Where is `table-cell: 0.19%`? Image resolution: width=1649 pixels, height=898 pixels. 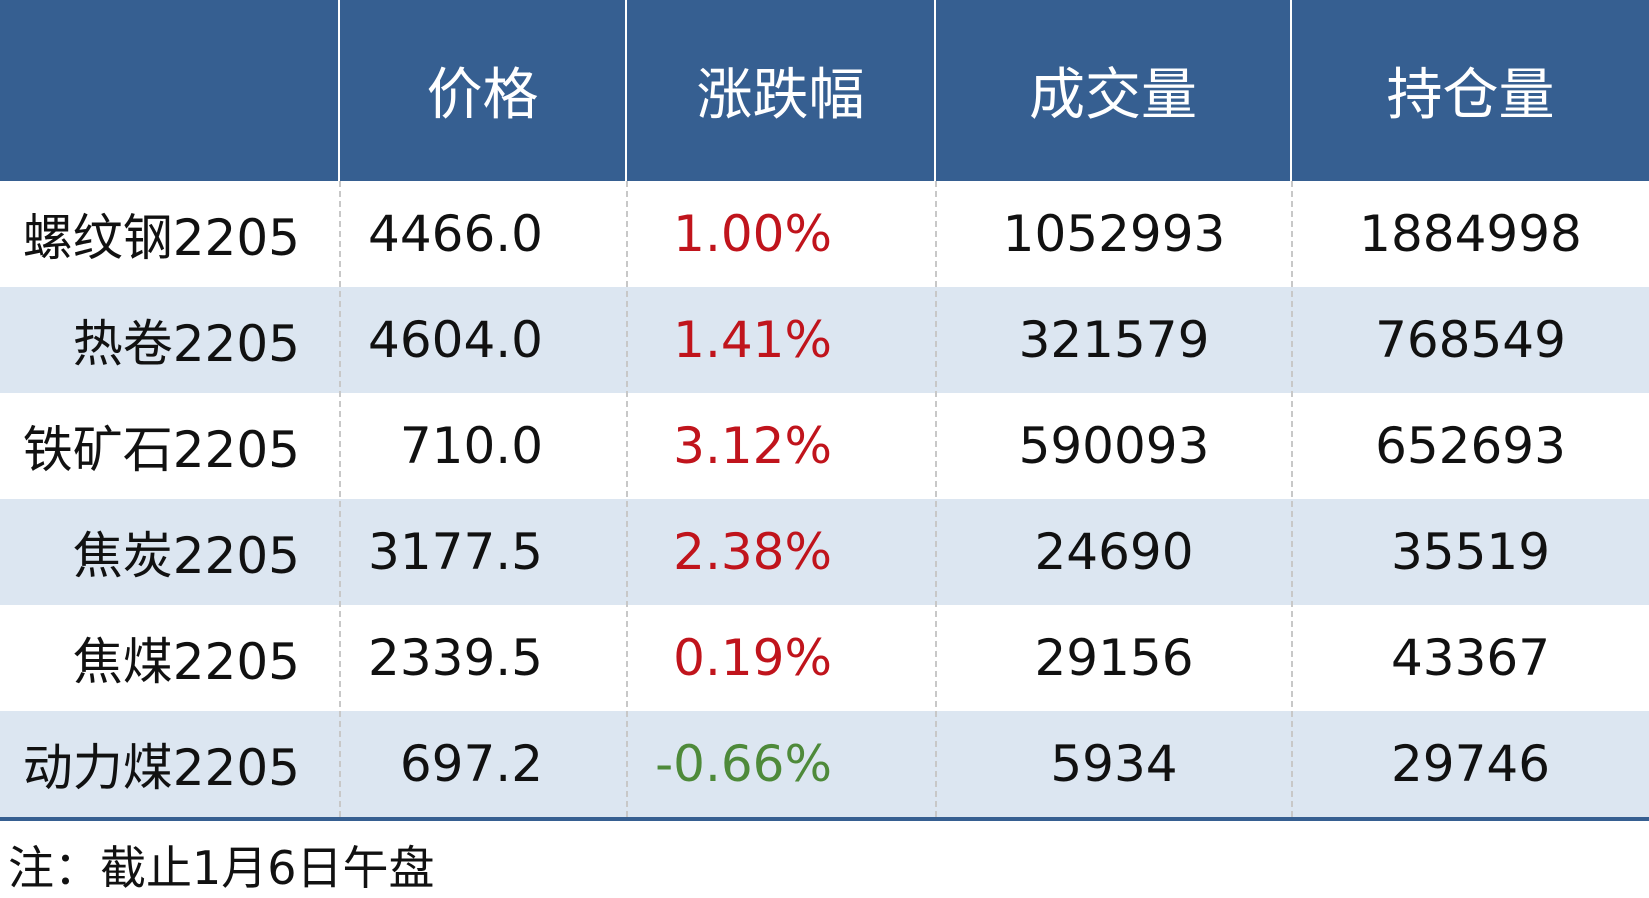 table-cell: 0.19% is located at coordinates (752, 658).